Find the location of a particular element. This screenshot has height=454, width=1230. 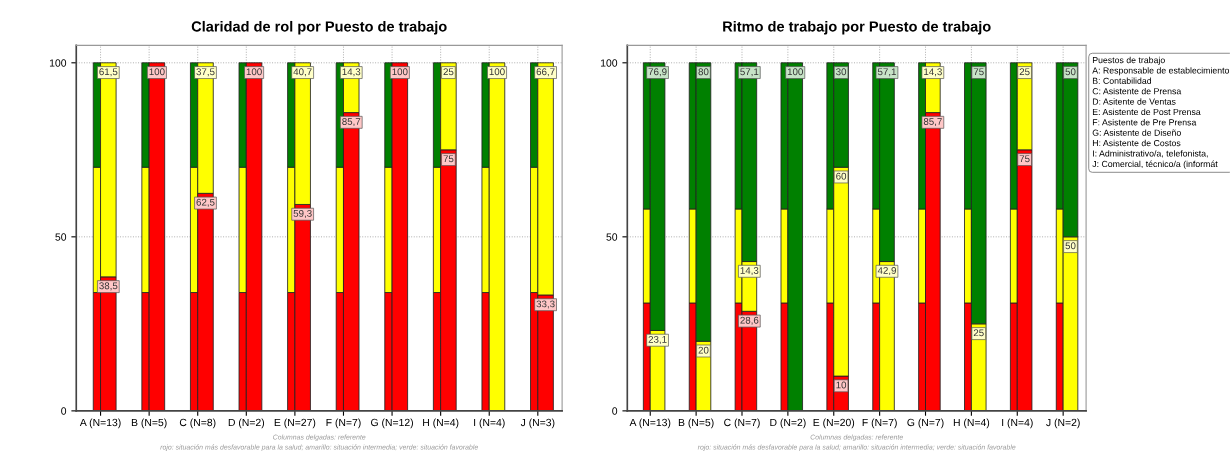

data-label: 33,3 is located at coordinates (545, 304).